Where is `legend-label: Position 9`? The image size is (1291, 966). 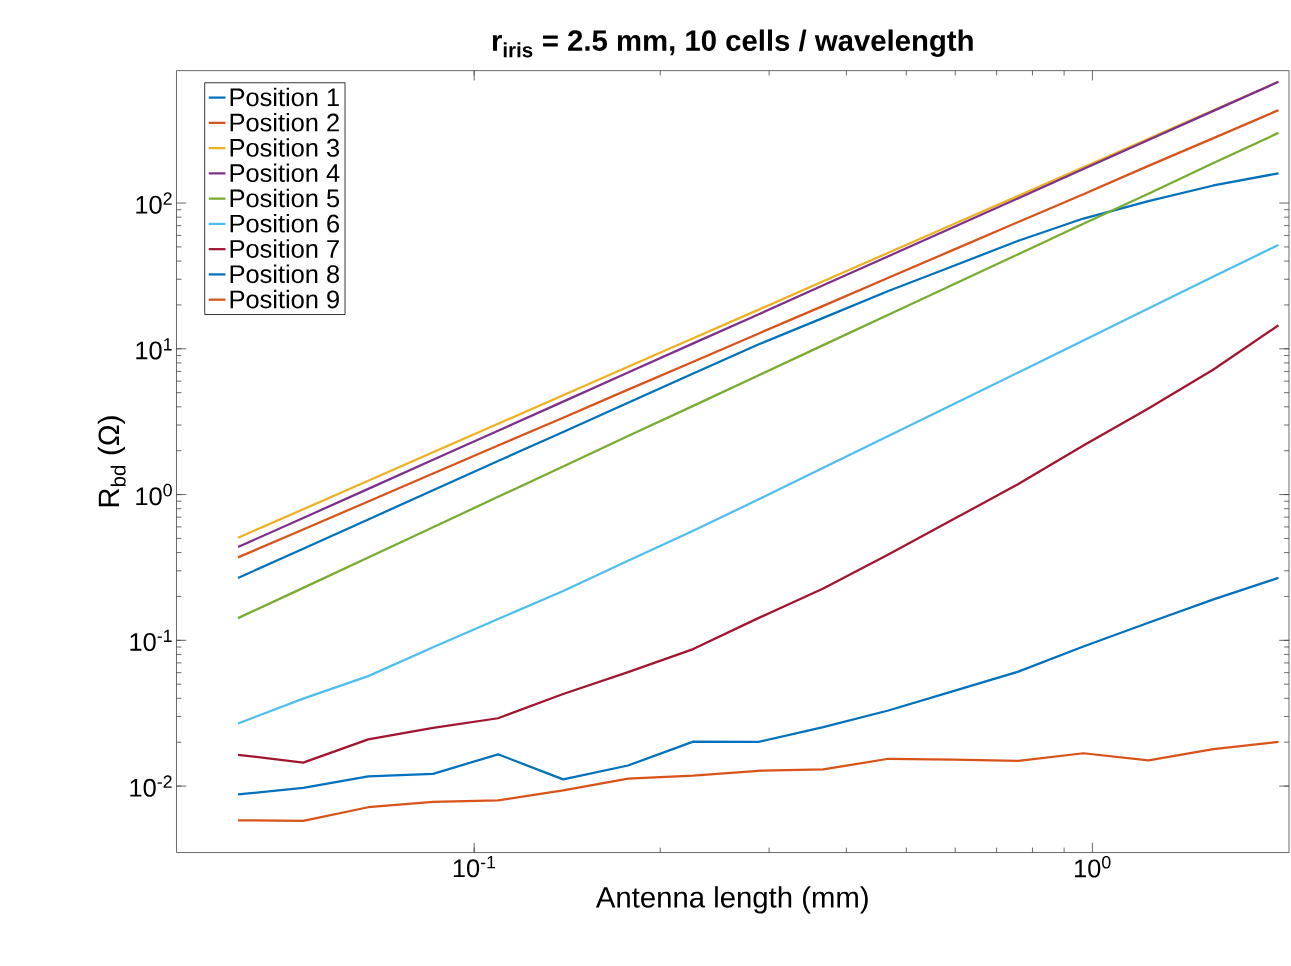
legend-label: Position 9 is located at coordinates (284, 299).